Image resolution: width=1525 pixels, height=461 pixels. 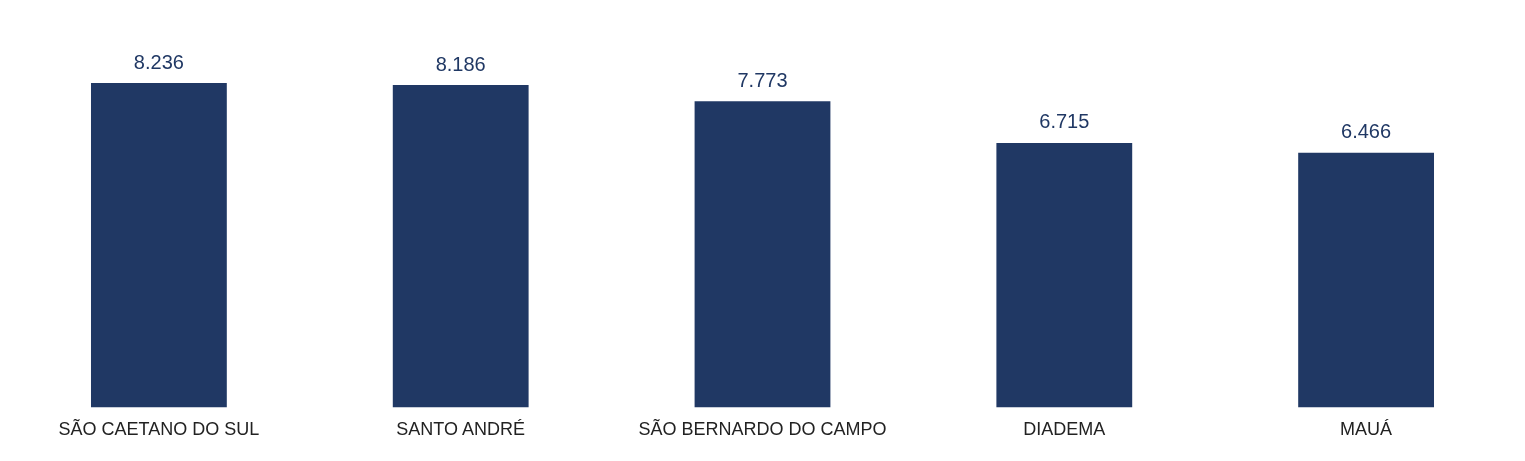 I want to click on x-tick-label: SANTO ANDRÉ, so click(x=461, y=429).